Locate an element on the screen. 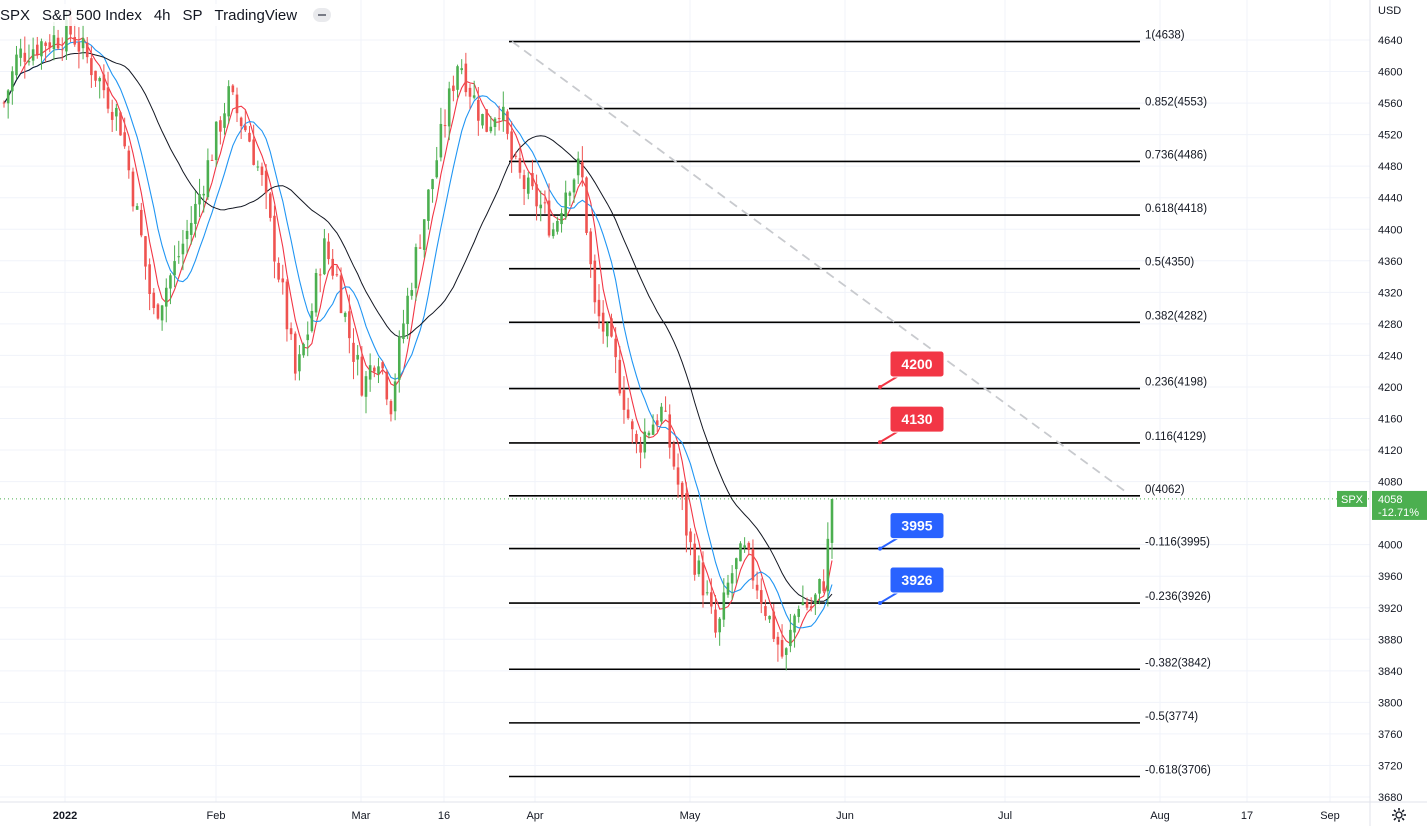 The image size is (1427, 831). symbol-label: SPX is located at coordinates (15, 15).